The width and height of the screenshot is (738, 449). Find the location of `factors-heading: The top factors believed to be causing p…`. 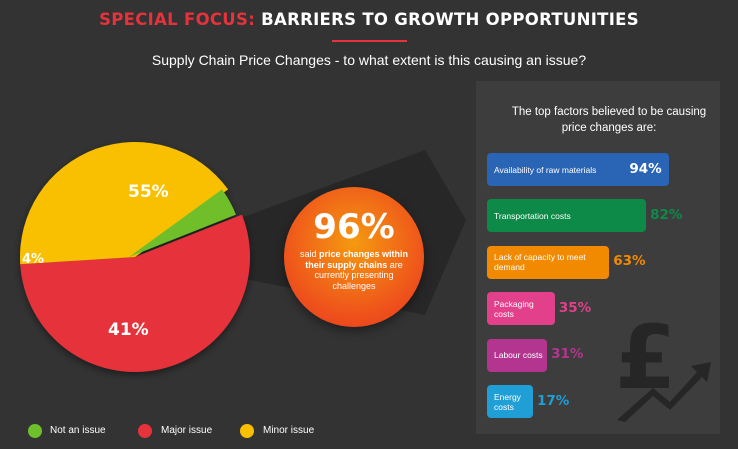

factors-heading: The top factors believed to be causing p… is located at coordinates (609, 120).